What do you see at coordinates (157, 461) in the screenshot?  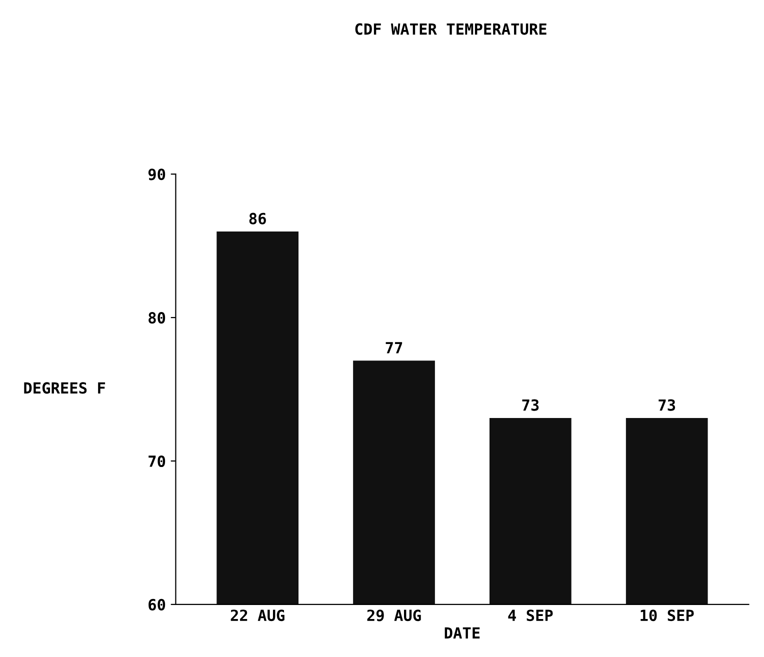 I see `y-tick-label: 70` at bounding box center [157, 461].